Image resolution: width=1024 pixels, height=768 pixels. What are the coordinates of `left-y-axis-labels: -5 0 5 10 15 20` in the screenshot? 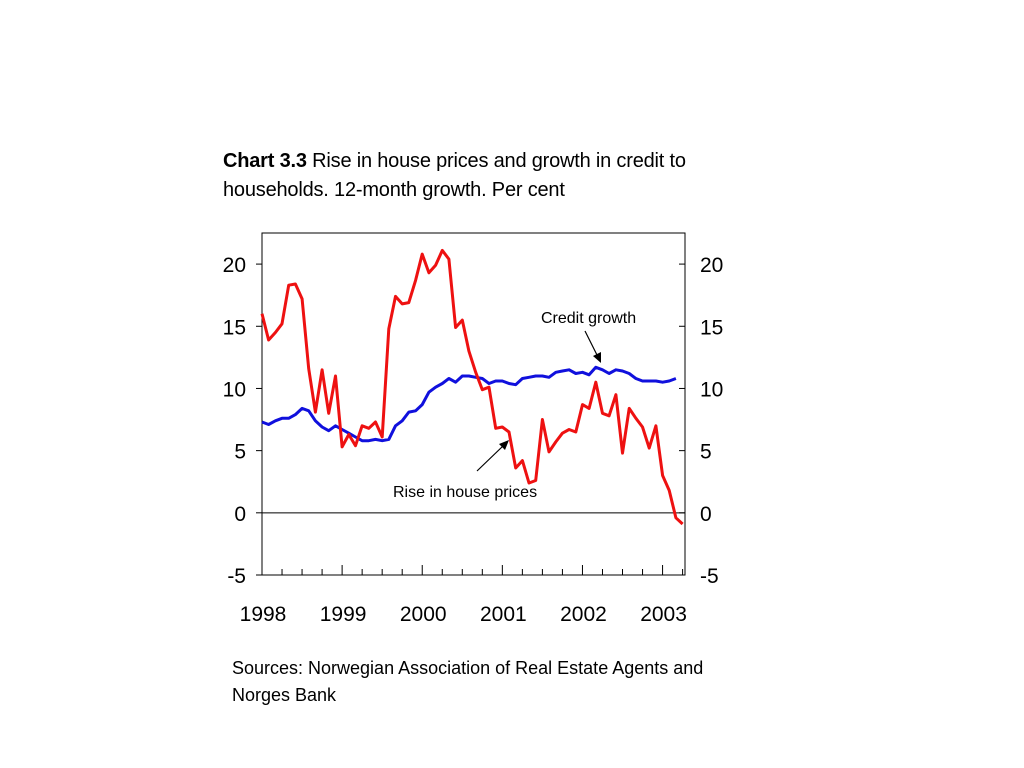 It's located at (234, 421).